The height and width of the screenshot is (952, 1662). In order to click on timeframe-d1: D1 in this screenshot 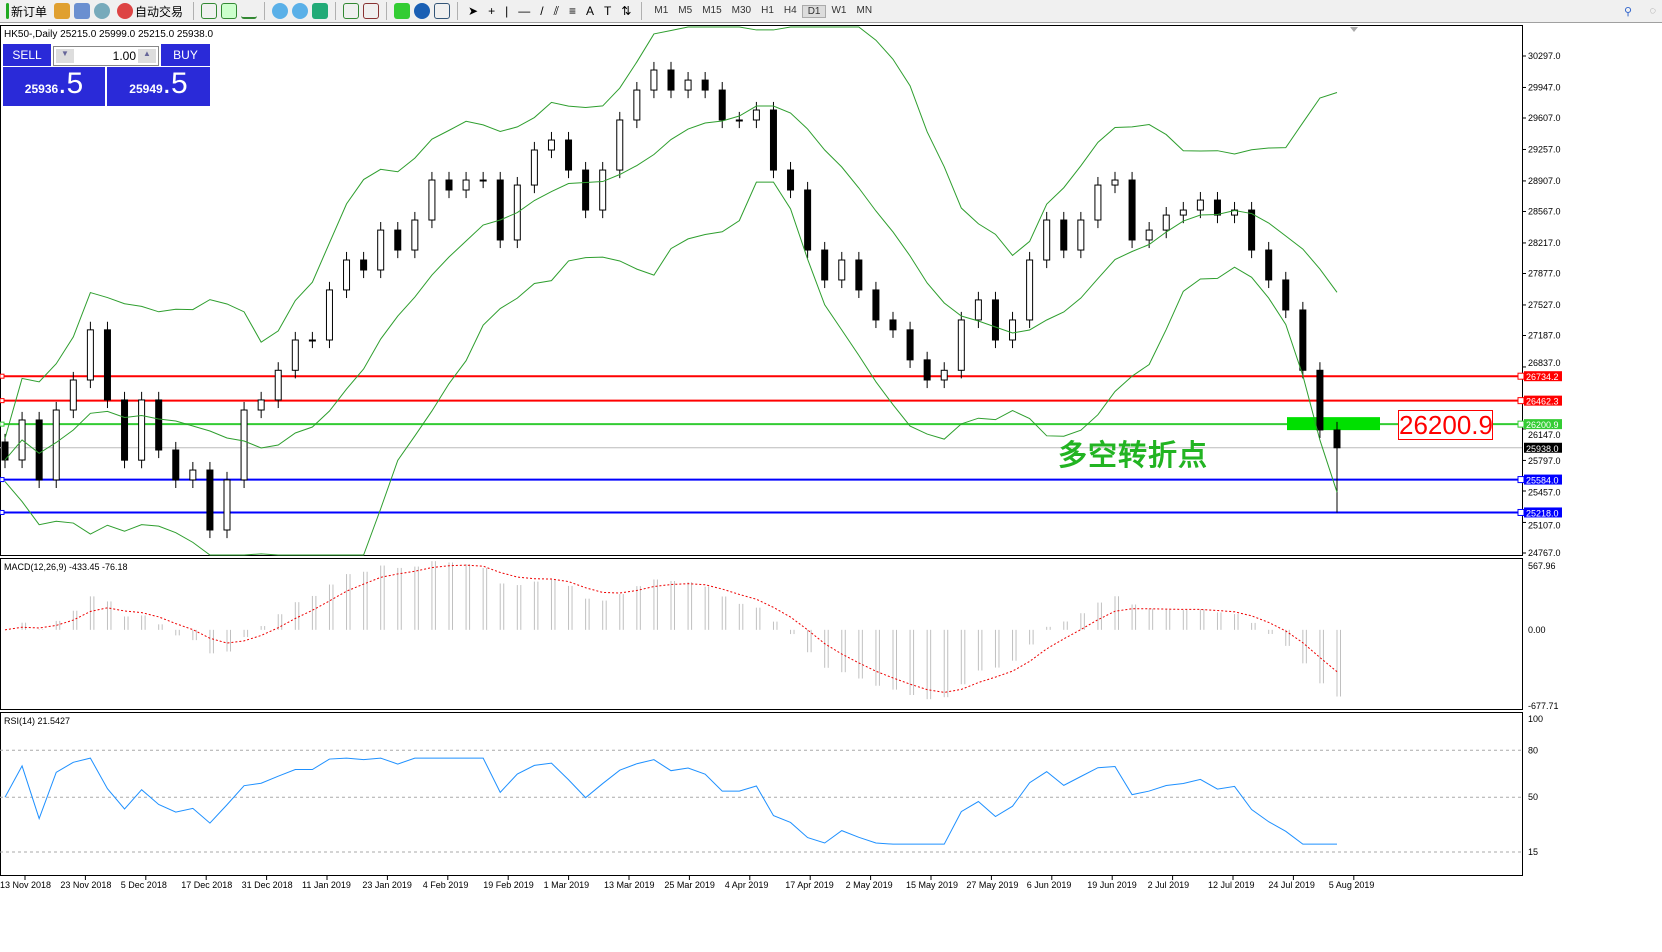, I will do `click(814, 11)`.